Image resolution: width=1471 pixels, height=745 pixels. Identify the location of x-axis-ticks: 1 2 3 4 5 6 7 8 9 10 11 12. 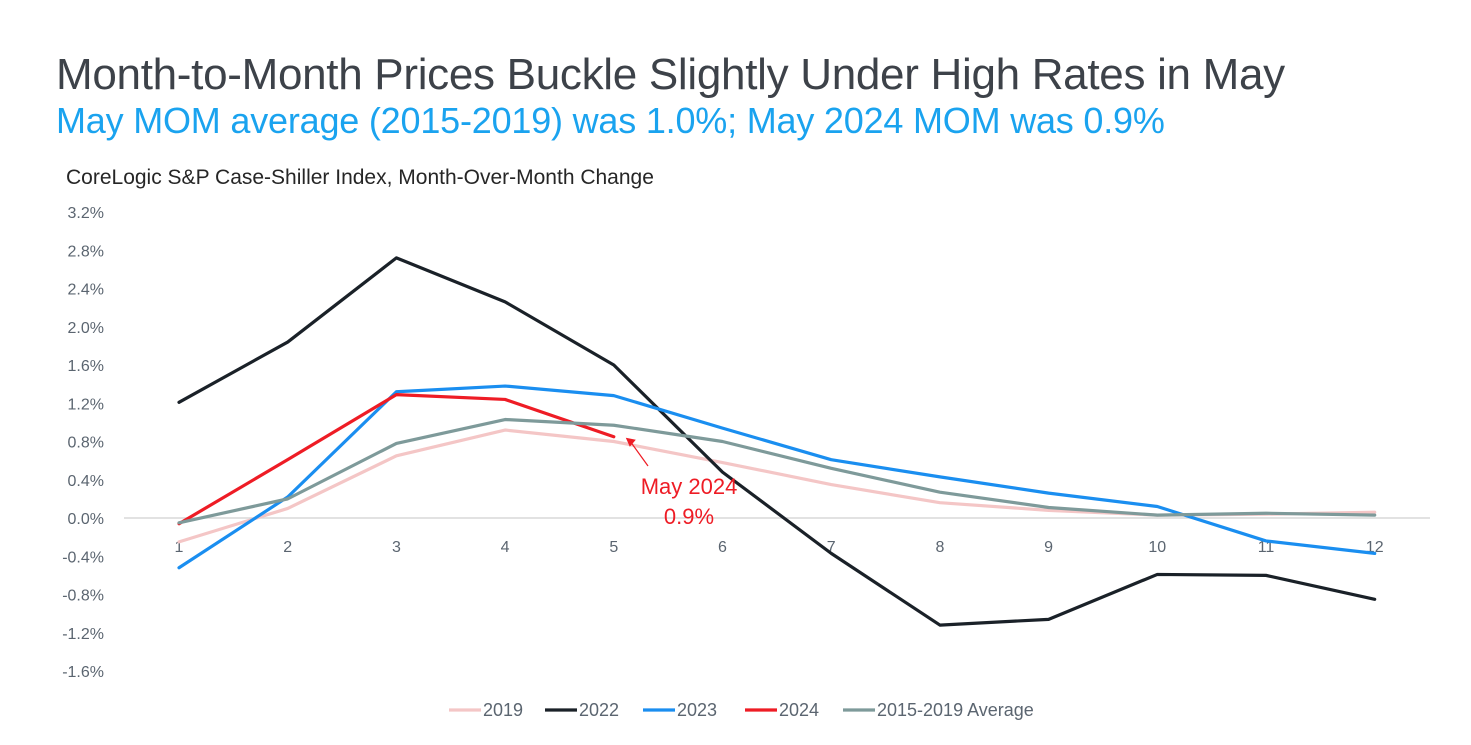
(779, 547).